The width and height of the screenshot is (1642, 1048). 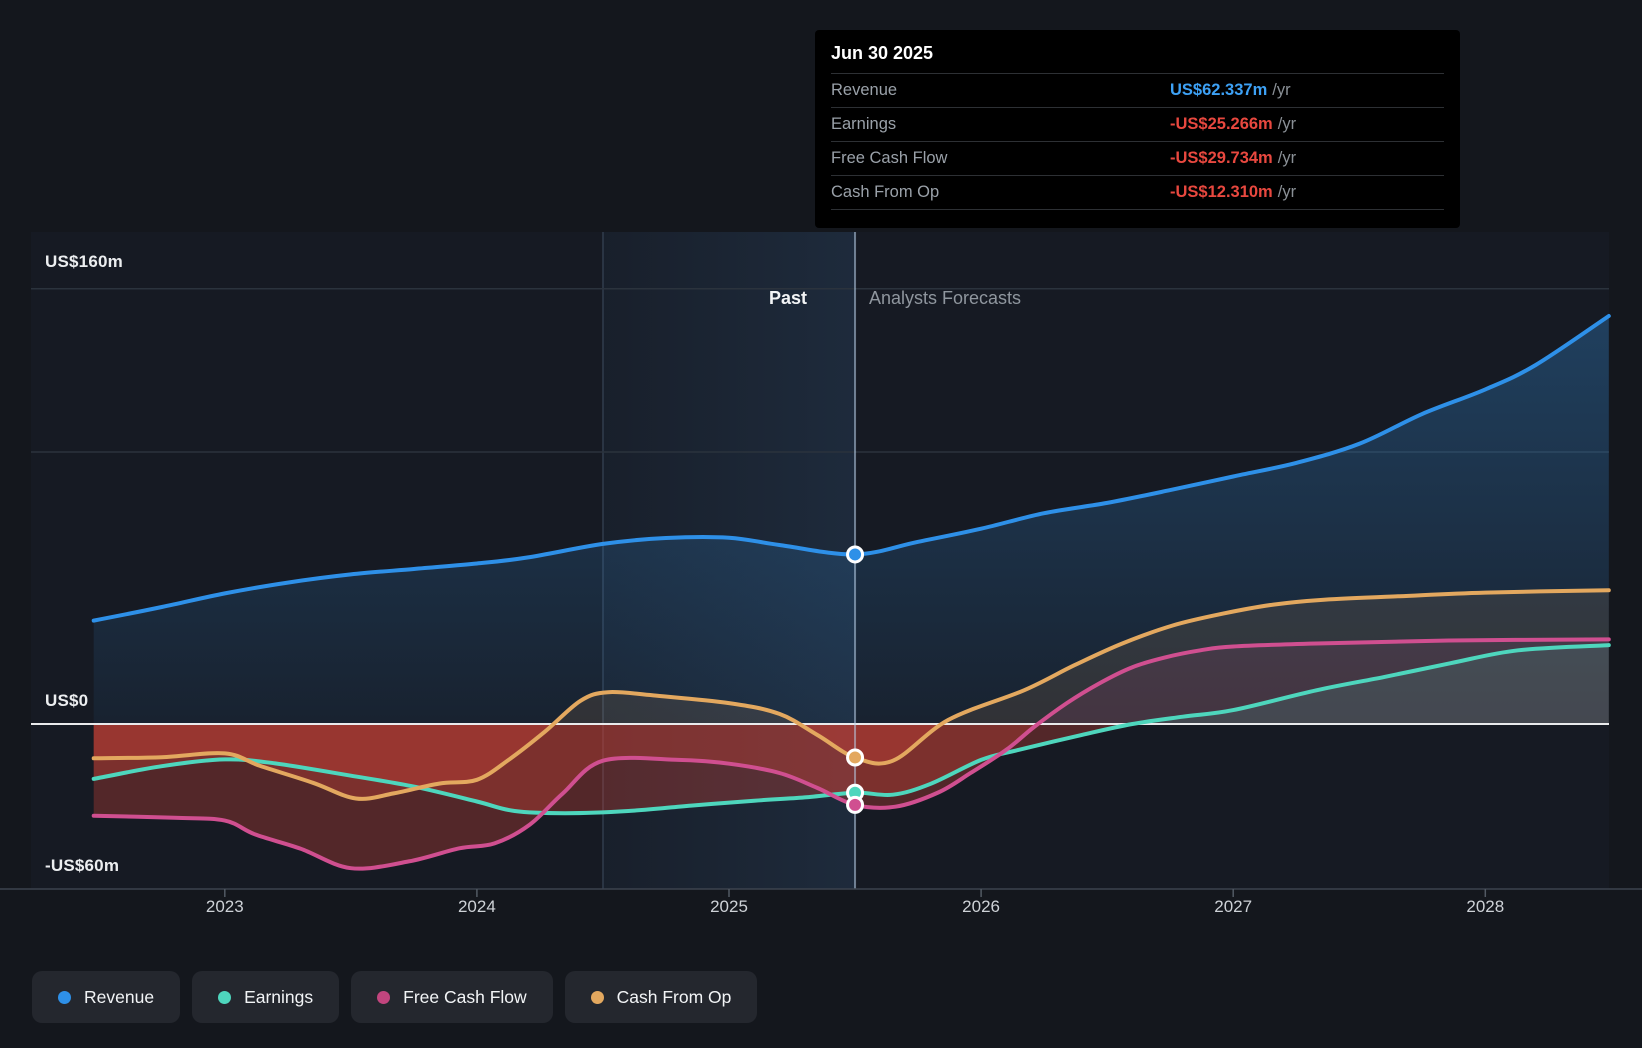 I want to click on legend-label: Cash From Op, so click(x=674, y=996).